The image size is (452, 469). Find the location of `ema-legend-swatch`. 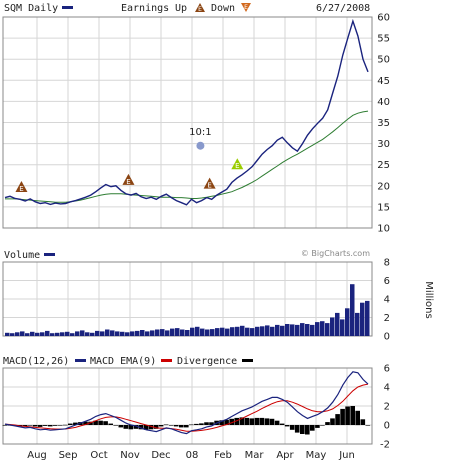

ema-legend-swatch is located at coordinates (166, 360).